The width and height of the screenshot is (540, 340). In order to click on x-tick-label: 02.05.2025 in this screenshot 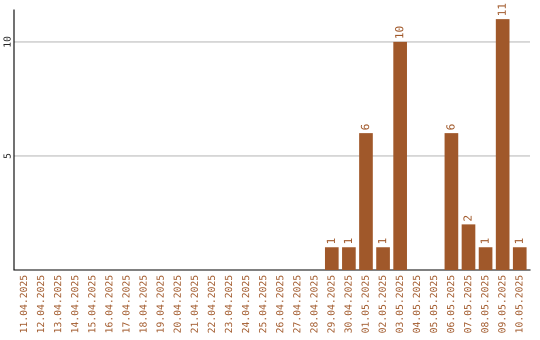, I will do `click(382, 304)`.